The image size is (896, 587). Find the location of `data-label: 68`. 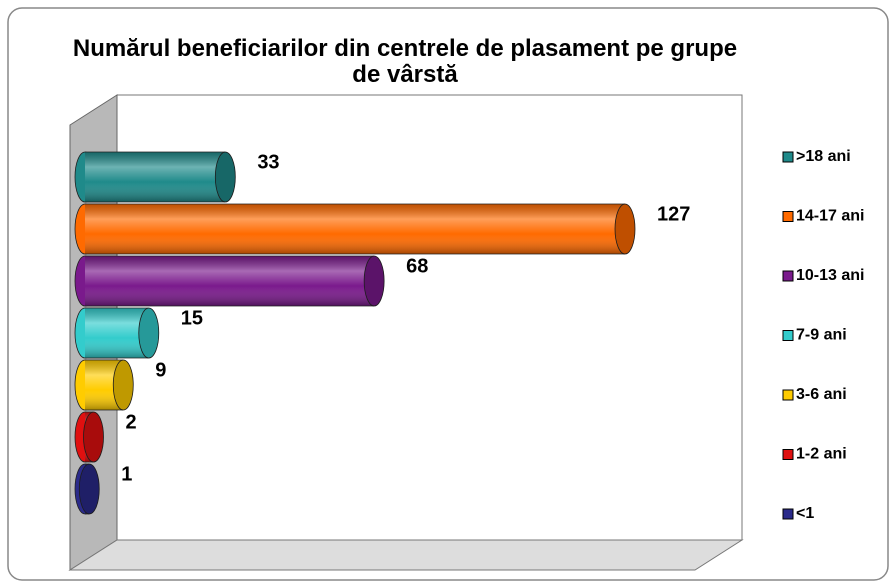

data-label: 68 is located at coordinates (417, 266).